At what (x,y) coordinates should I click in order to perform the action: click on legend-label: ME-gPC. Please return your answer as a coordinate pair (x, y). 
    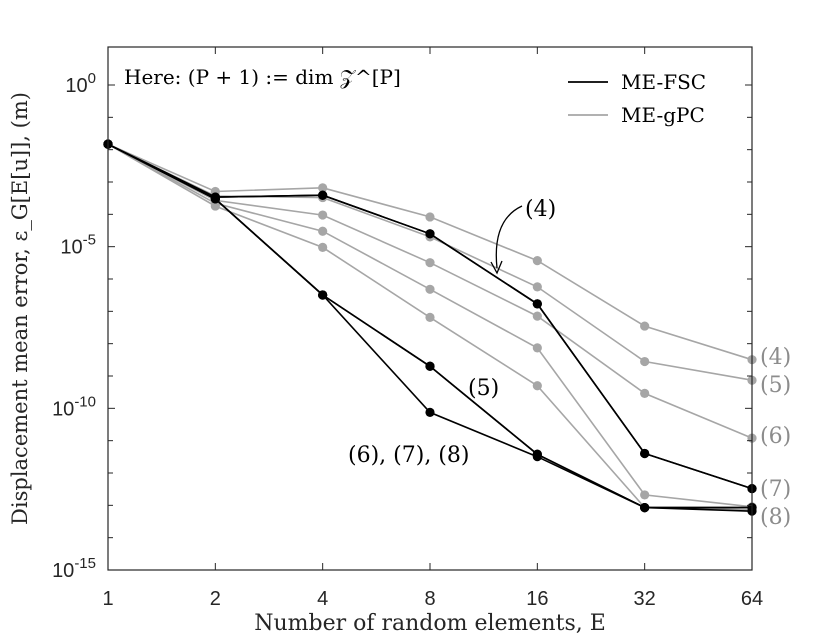
    Looking at the image, I should click on (663, 115).